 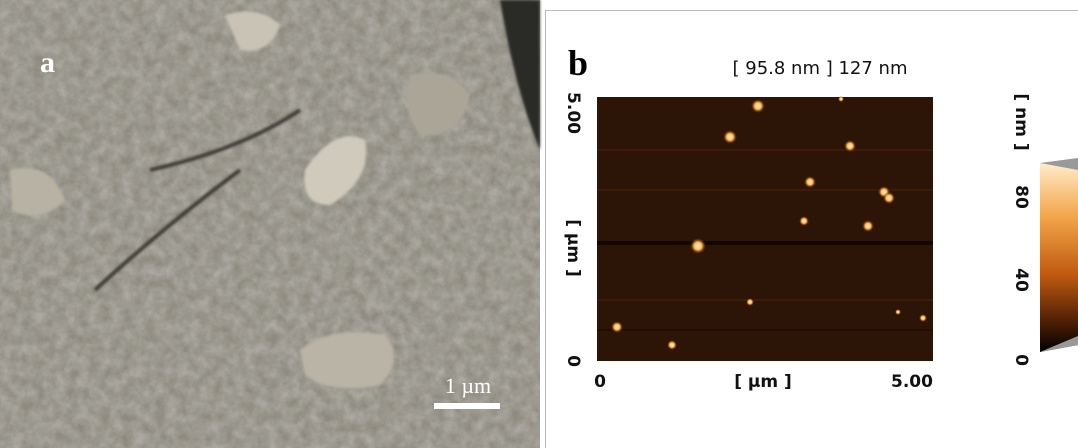 What do you see at coordinates (1021, 280) in the screenshot?
I see `colorbar-tick: 40` at bounding box center [1021, 280].